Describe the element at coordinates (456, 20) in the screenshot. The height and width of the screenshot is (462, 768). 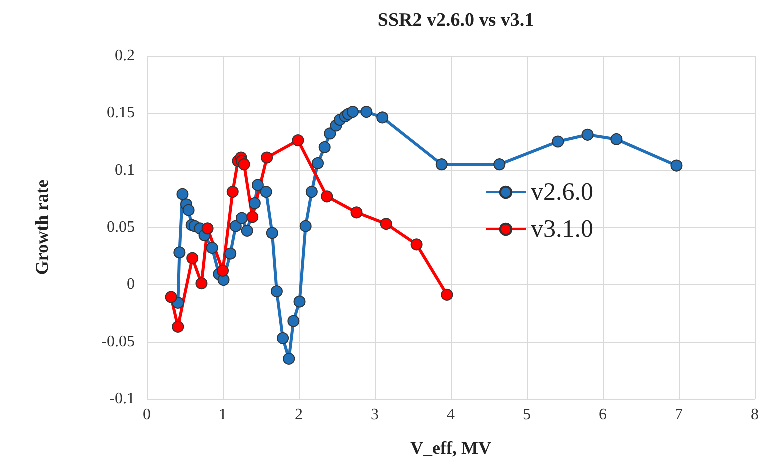
I see `chart-title: SSR2 v2.6.0 vs v3.1` at that location.